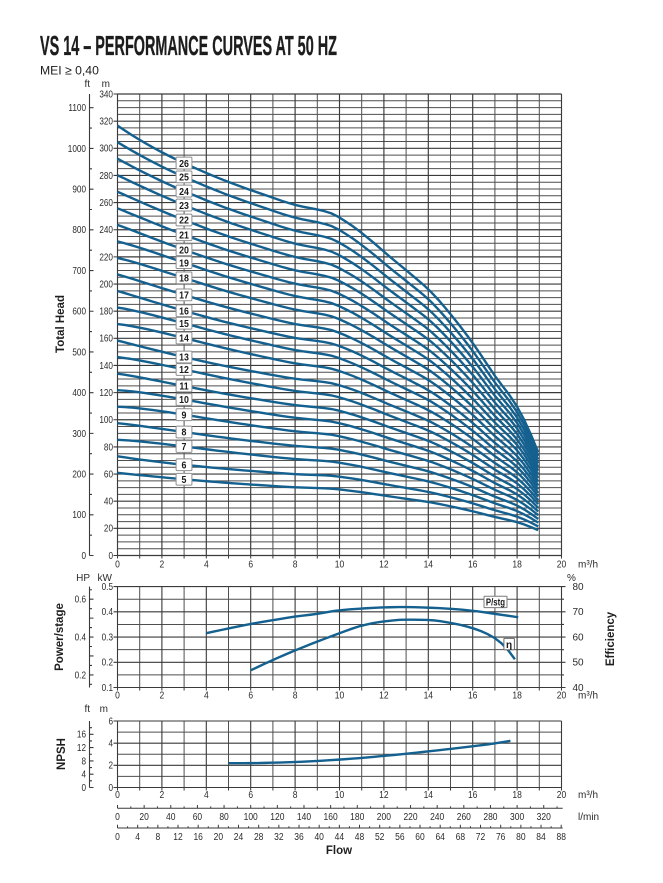  What do you see at coordinates (184, 264) in the screenshot?
I see `svg-text: 19` at bounding box center [184, 264].